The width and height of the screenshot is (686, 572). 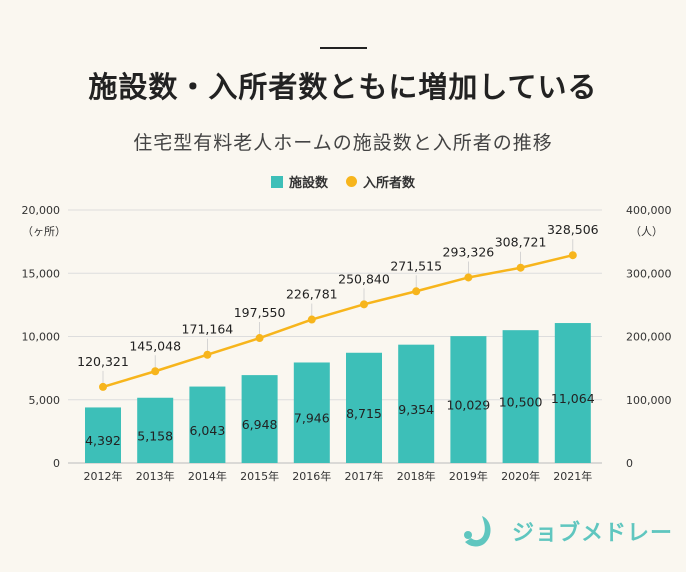 I want to click on x-tick-label: 2013年, so click(x=155, y=476).